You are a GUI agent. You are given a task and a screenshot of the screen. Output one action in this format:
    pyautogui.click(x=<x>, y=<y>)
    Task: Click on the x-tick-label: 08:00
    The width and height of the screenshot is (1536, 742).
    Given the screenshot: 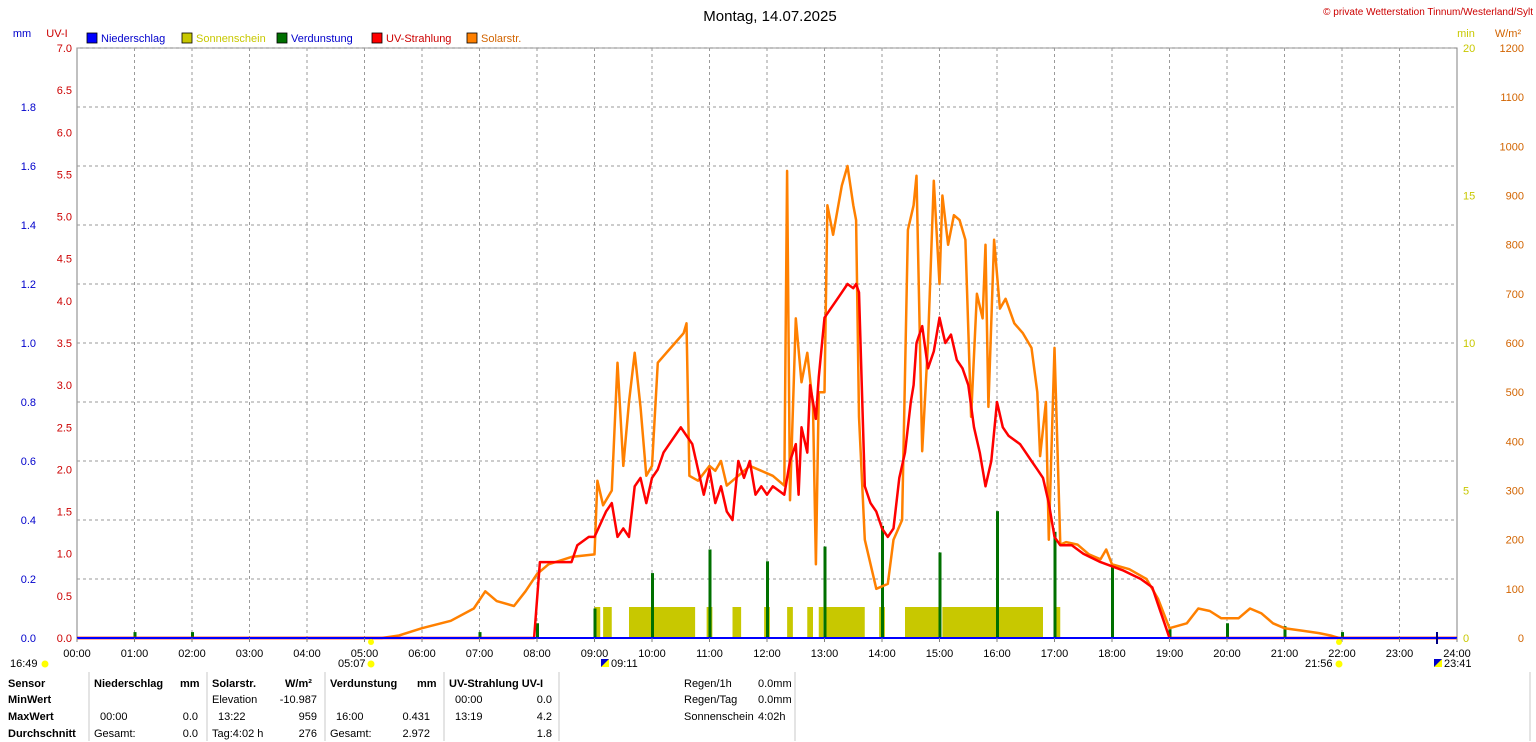 What is the action you would take?
    pyautogui.click(x=537, y=654)
    